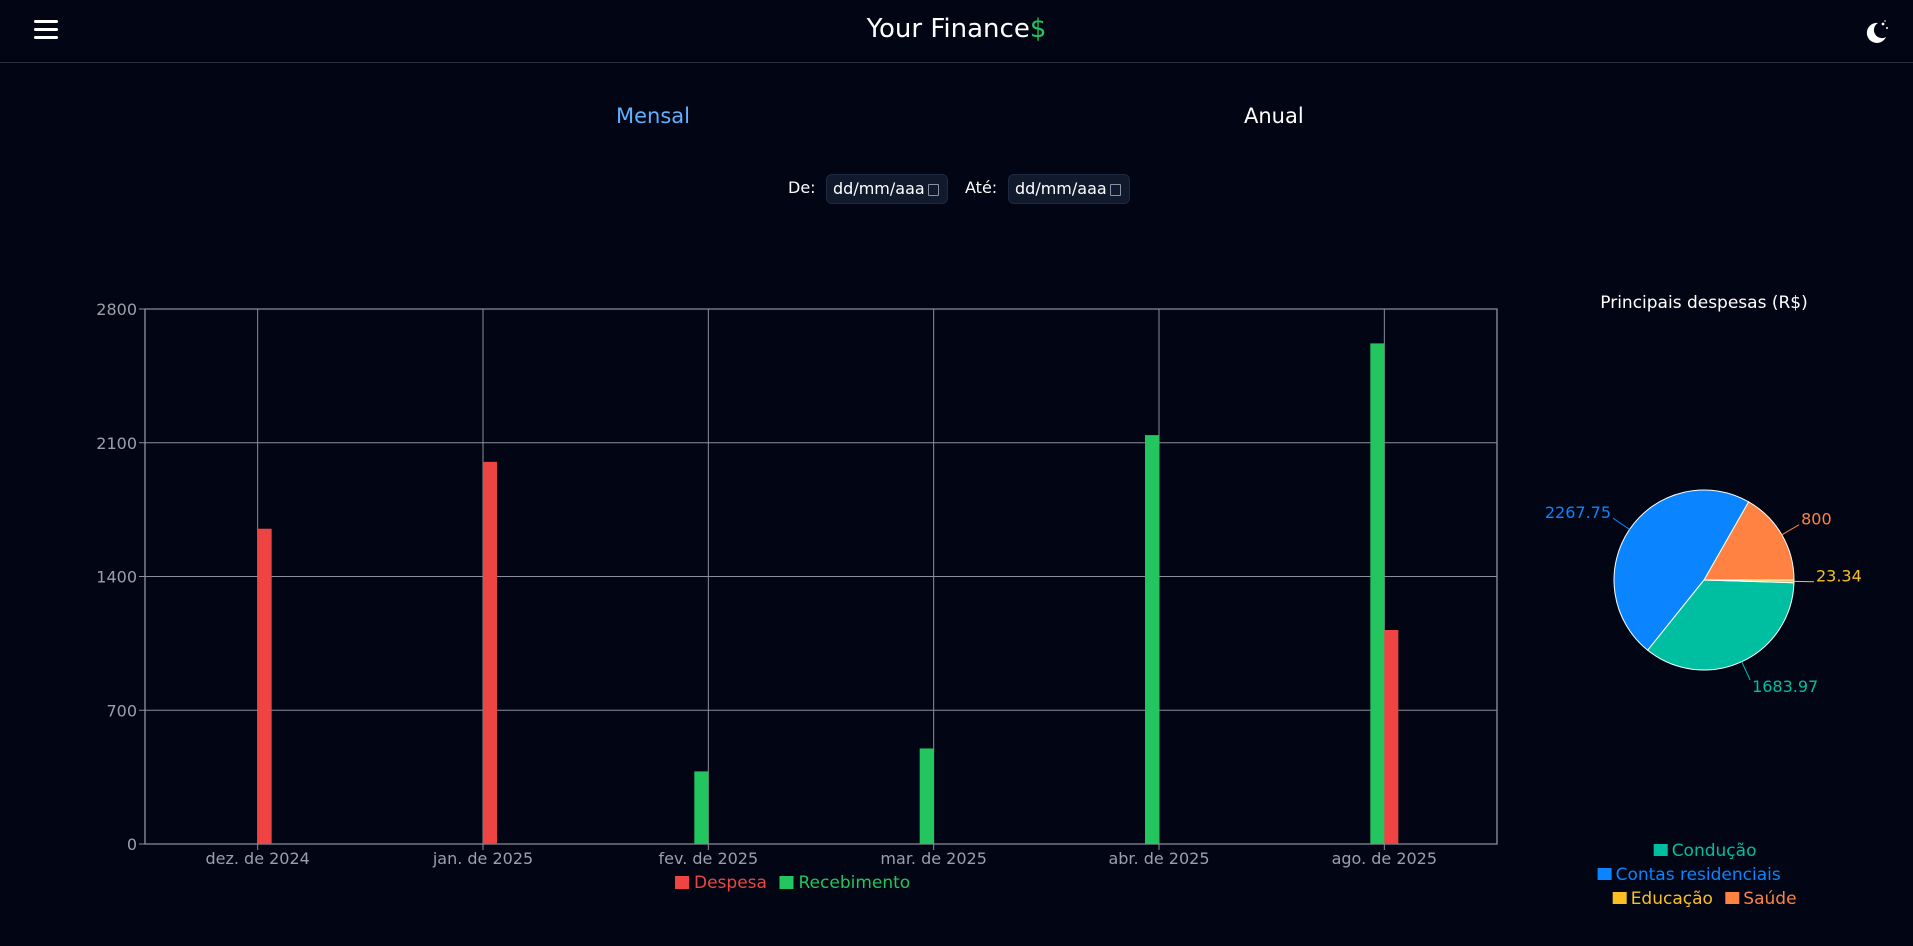 The image size is (1913, 946). Describe the element at coordinates (121, 710) in the screenshot. I see `y-tick-label: 700` at that location.